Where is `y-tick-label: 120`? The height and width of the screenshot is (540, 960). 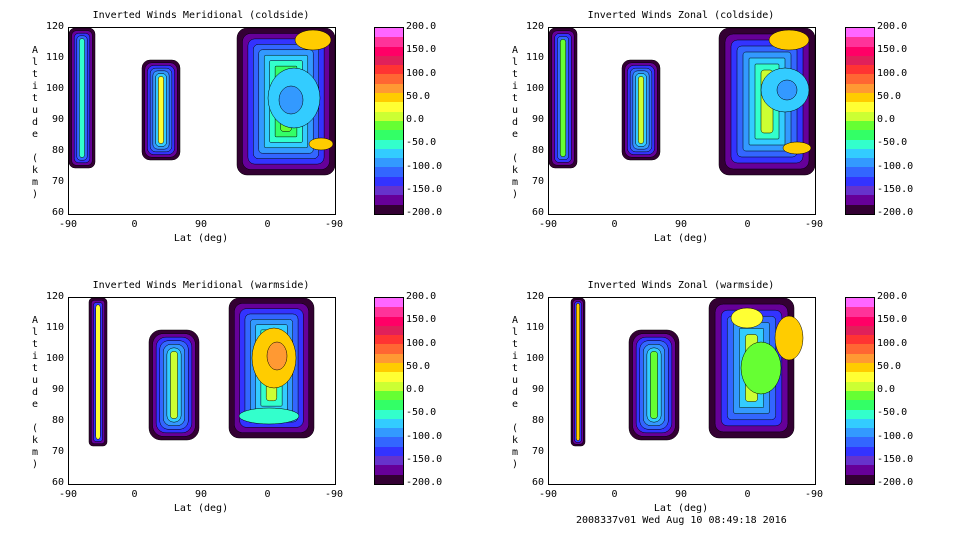 y-tick-label: 120 is located at coordinates (54, 26).